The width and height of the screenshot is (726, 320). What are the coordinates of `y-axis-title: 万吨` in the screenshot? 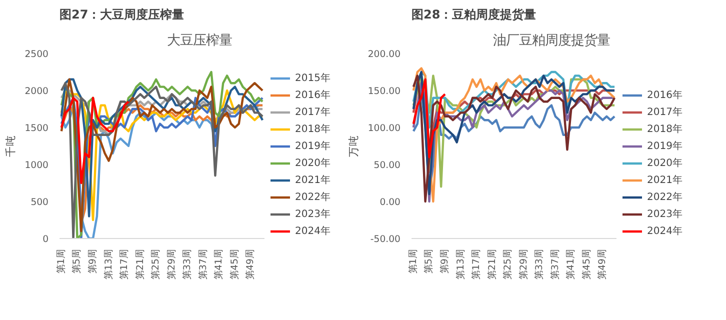 It's located at (353, 146).